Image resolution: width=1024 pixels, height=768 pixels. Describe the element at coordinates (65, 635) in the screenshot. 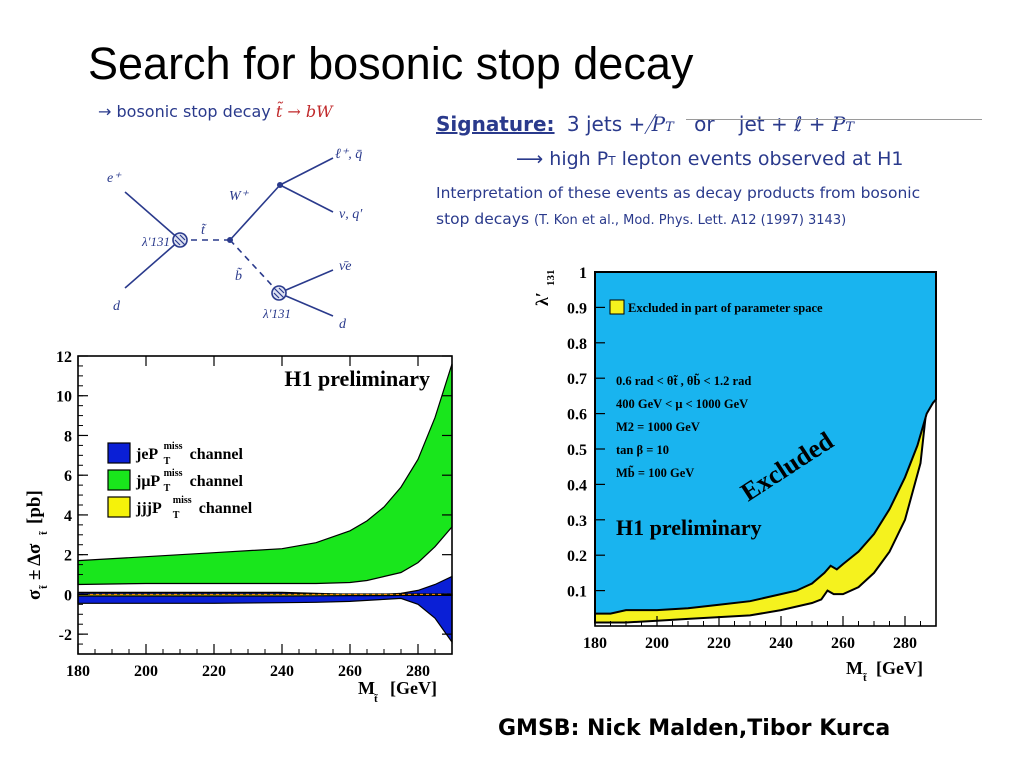

I see `left-ytick-label: -2` at that location.